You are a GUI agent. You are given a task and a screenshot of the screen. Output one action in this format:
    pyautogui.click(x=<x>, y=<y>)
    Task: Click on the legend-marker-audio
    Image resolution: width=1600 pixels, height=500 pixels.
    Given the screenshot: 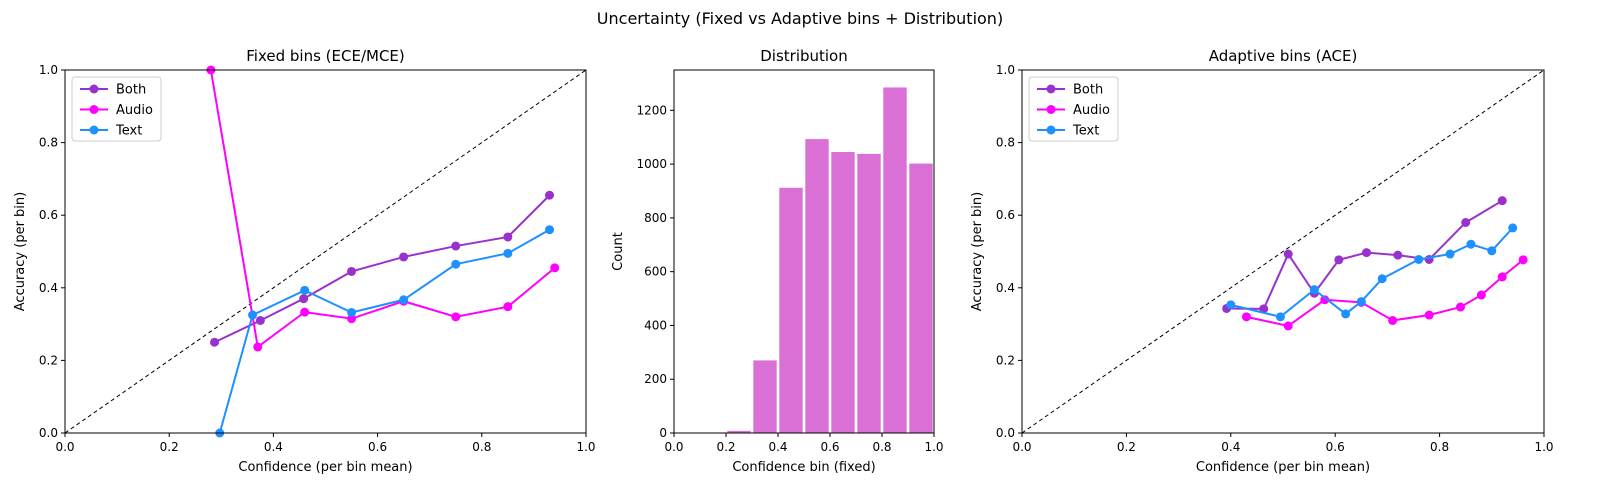 What is the action you would take?
    pyautogui.click(x=94, y=109)
    